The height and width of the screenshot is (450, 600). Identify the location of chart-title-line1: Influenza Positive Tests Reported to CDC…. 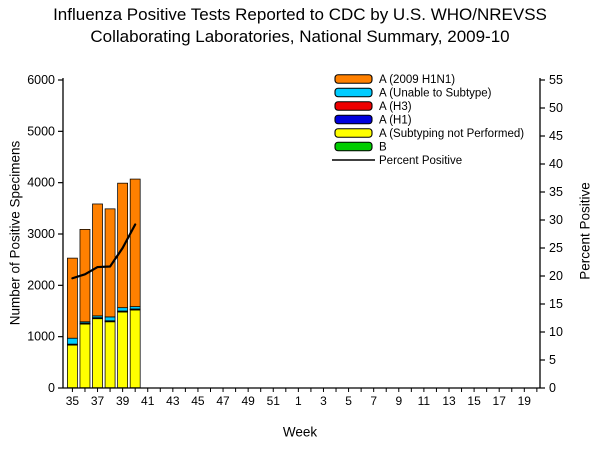
(300, 14).